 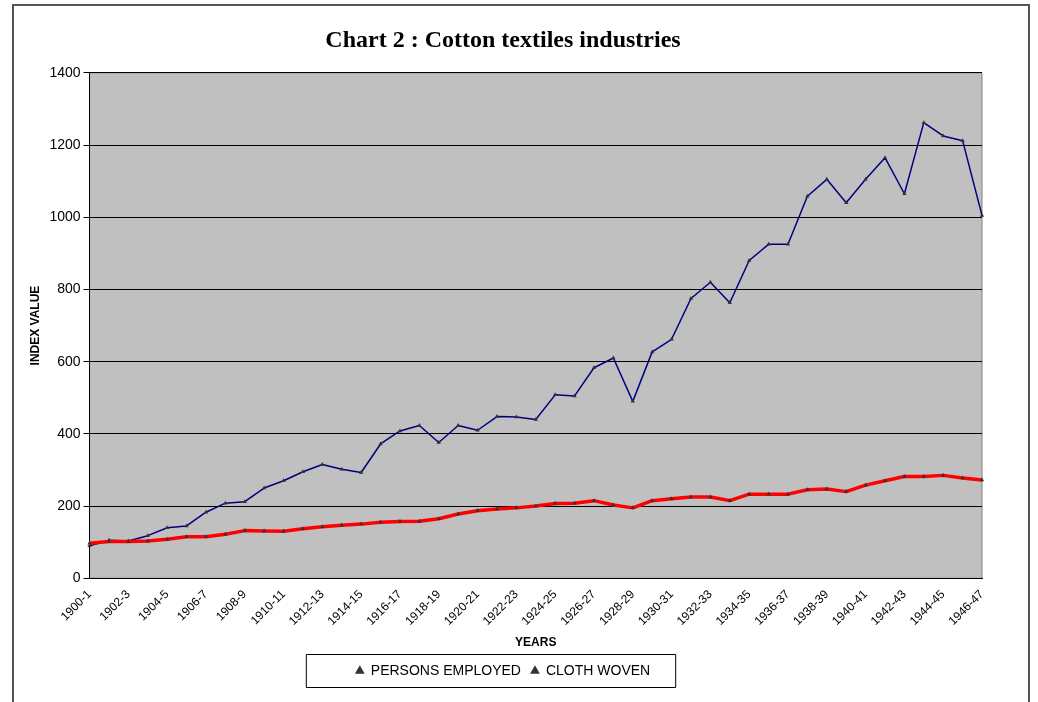 What do you see at coordinates (65, 143) in the screenshot?
I see `y-tick-label: 1200` at bounding box center [65, 143].